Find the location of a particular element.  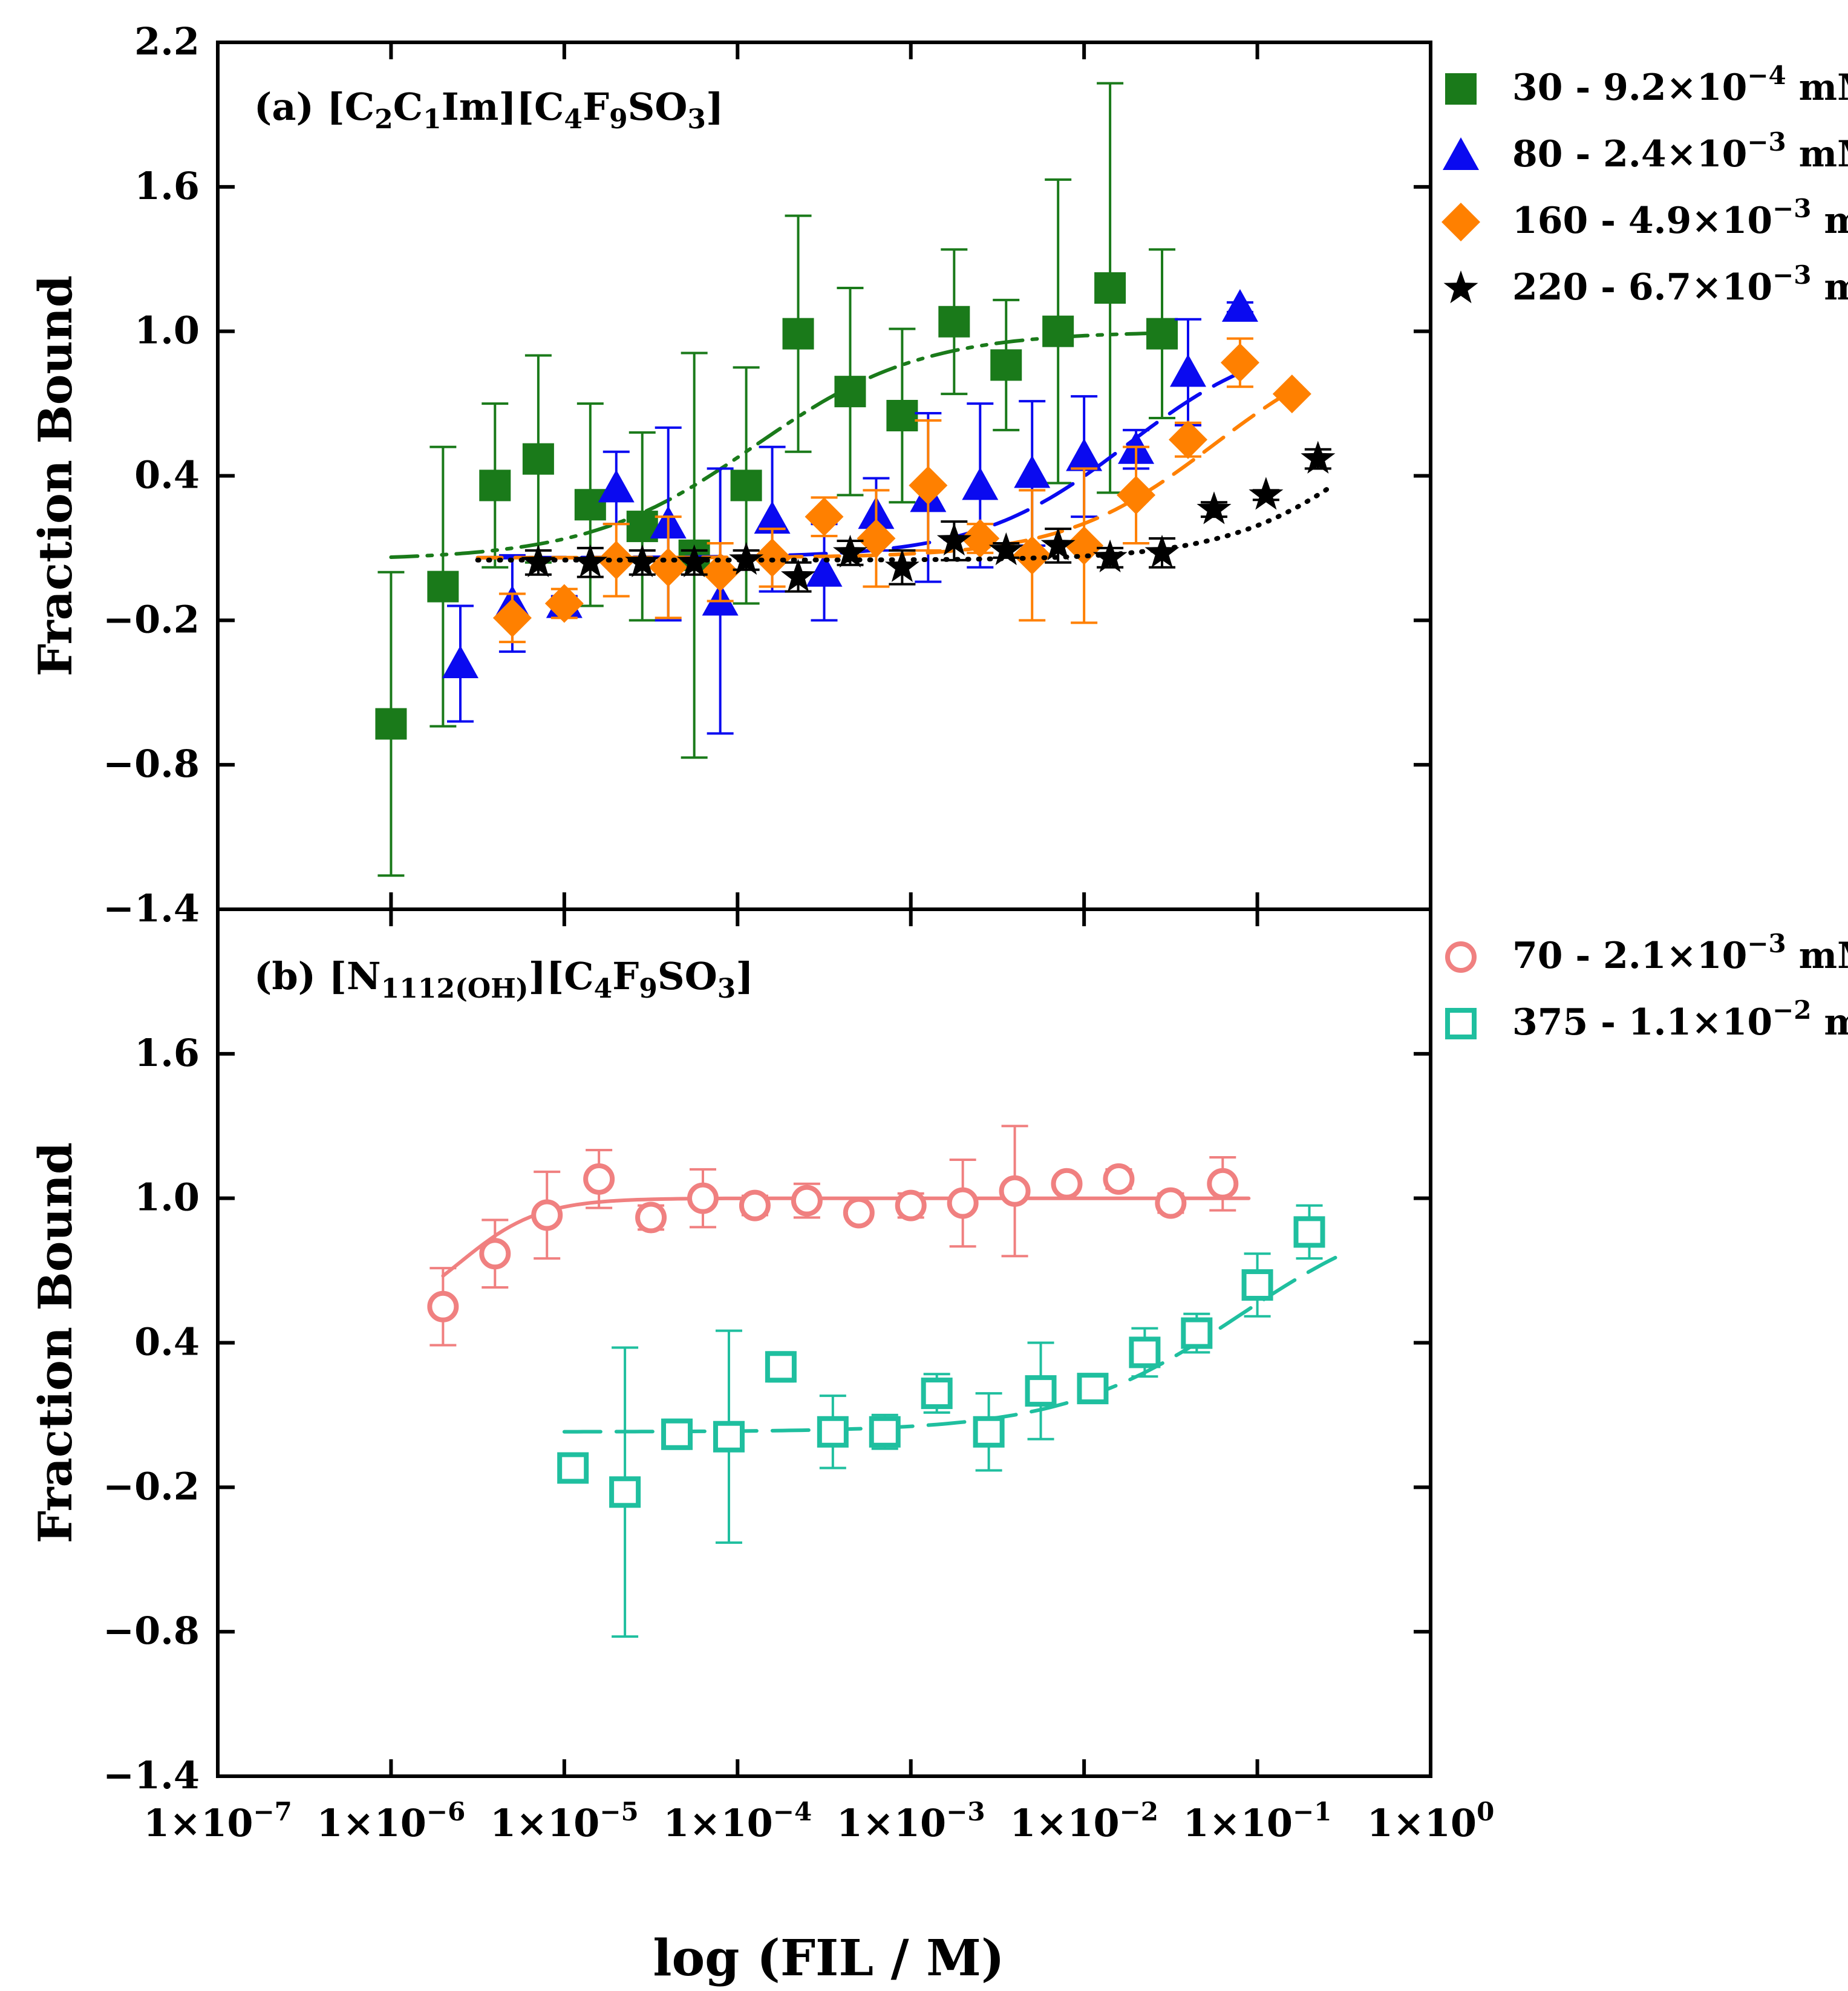

title-subscript: 1 is located at coordinates (432, 119).